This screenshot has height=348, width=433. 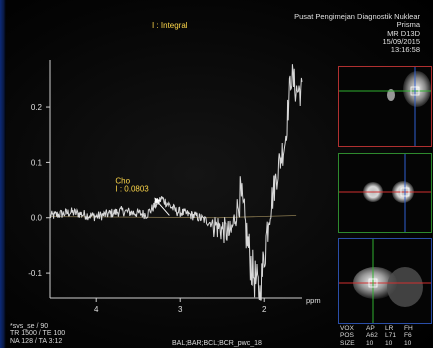 What do you see at coordinates (37, 162) in the screenshot?
I see `y-tick-label: 0.1` at bounding box center [37, 162].